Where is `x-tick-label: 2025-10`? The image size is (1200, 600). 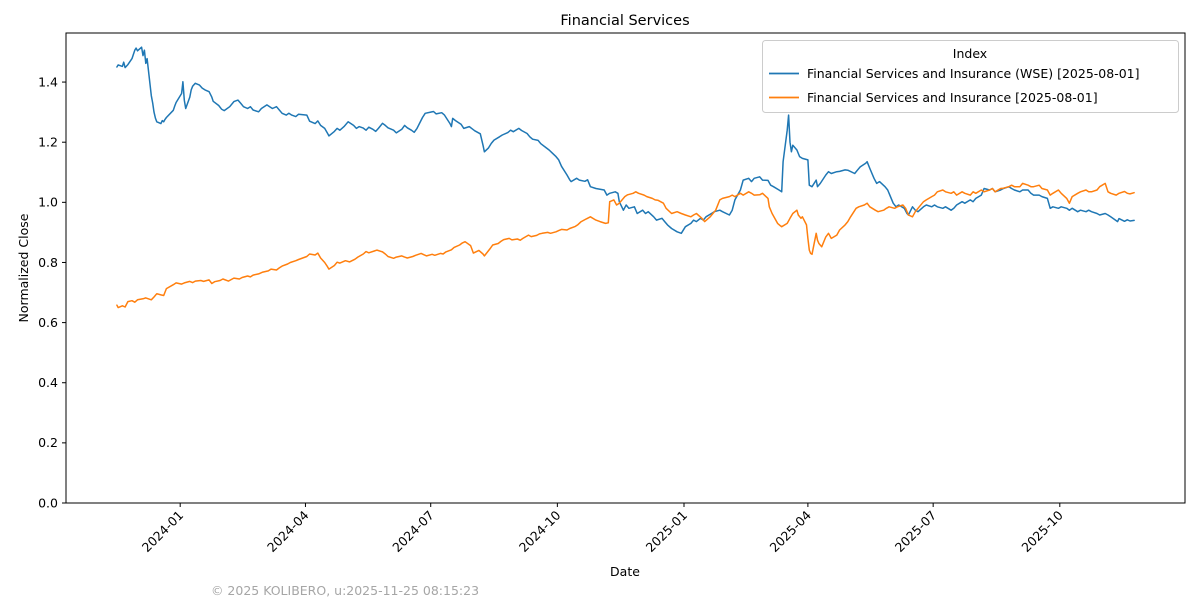
x-tick-label: 2025-10 is located at coordinates (1042, 531).